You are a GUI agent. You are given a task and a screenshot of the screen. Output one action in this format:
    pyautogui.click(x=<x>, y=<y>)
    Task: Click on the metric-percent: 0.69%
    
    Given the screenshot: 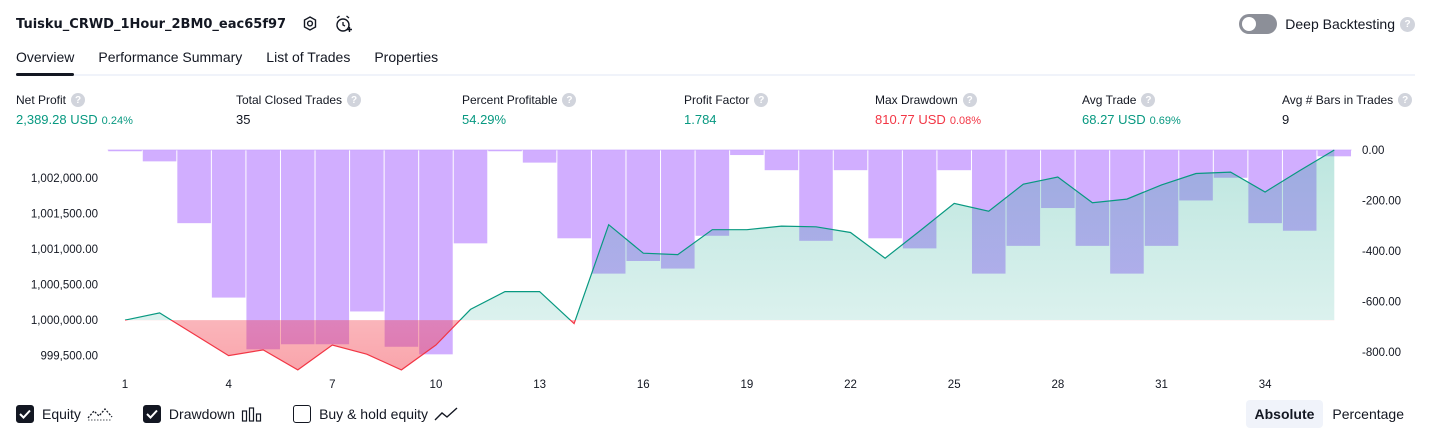 What is the action you would take?
    pyautogui.click(x=1165, y=121)
    